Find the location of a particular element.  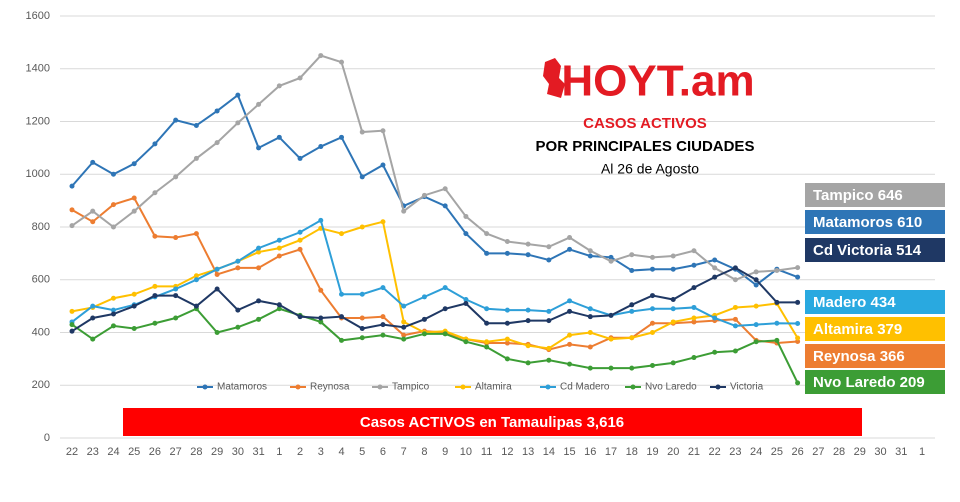

banner-text: Casos ACTIVOS en Tamaulipas 3,616 is located at coordinates (492, 422).